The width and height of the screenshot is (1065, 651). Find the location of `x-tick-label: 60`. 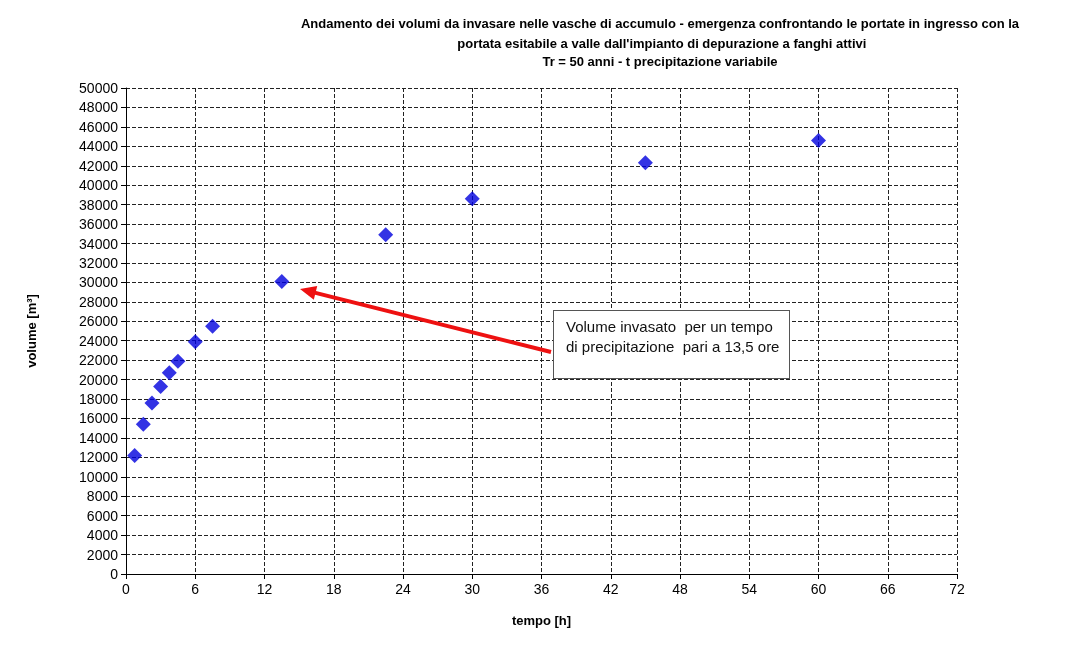

x-tick-label: 60 is located at coordinates (818, 589).